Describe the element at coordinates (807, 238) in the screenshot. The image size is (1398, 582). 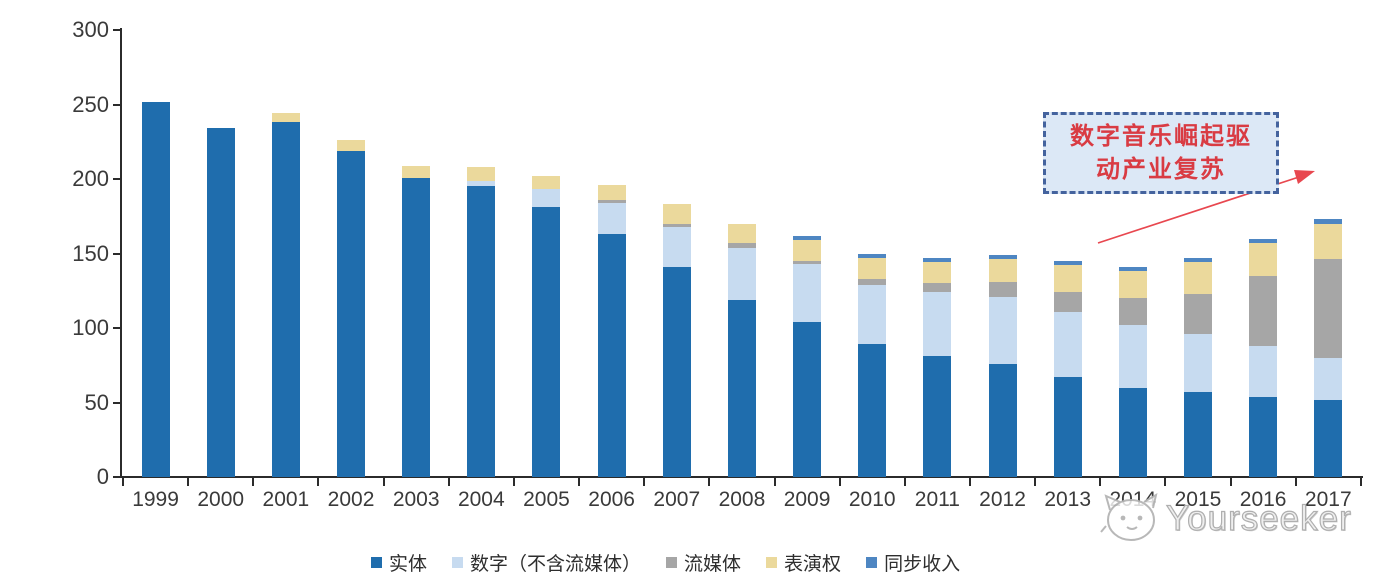
I see `bar-segment-sync-revenue-2009` at that location.